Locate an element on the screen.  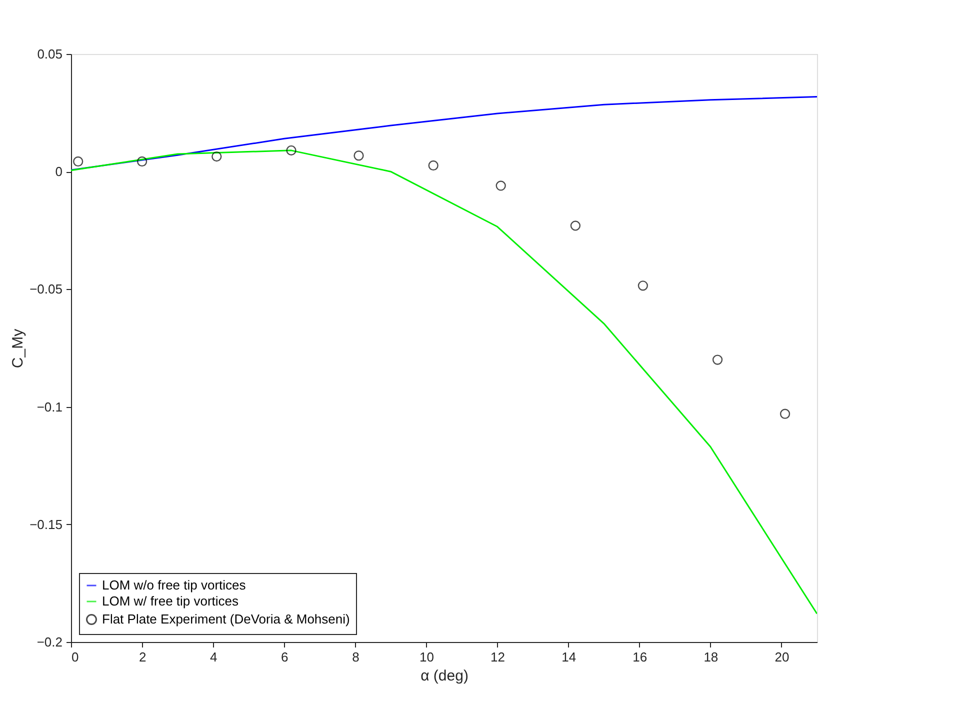
x-tick-label: 4 is located at coordinates (214, 657).